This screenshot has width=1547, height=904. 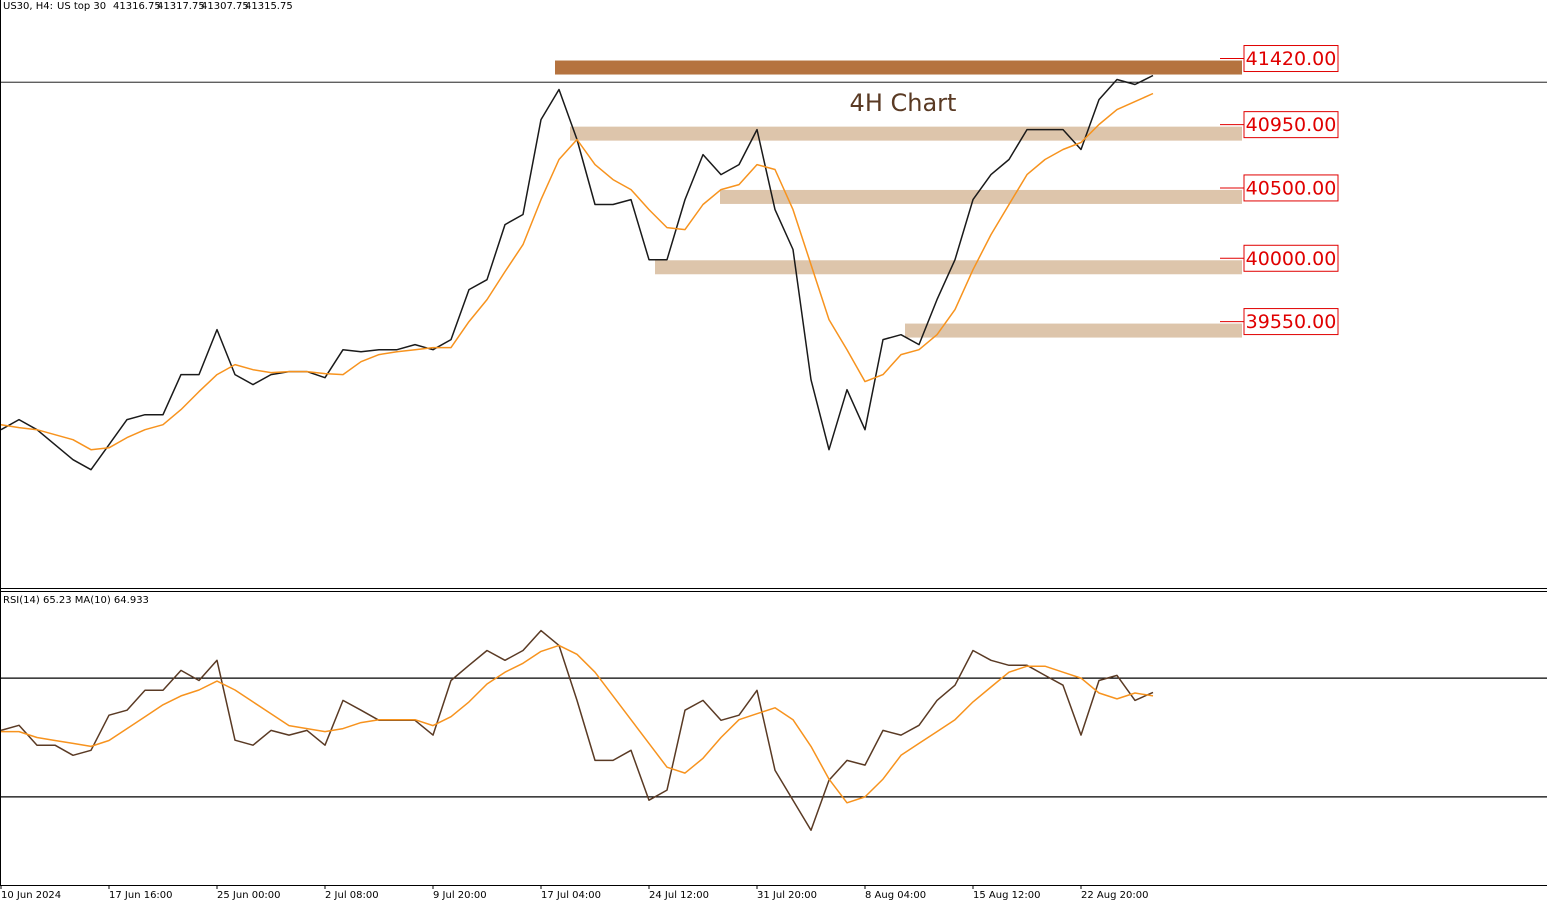 What do you see at coordinates (352, 895) in the screenshot?
I see `x-tick-label: 2 Jul 08:00` at bounding box center [352, 895].